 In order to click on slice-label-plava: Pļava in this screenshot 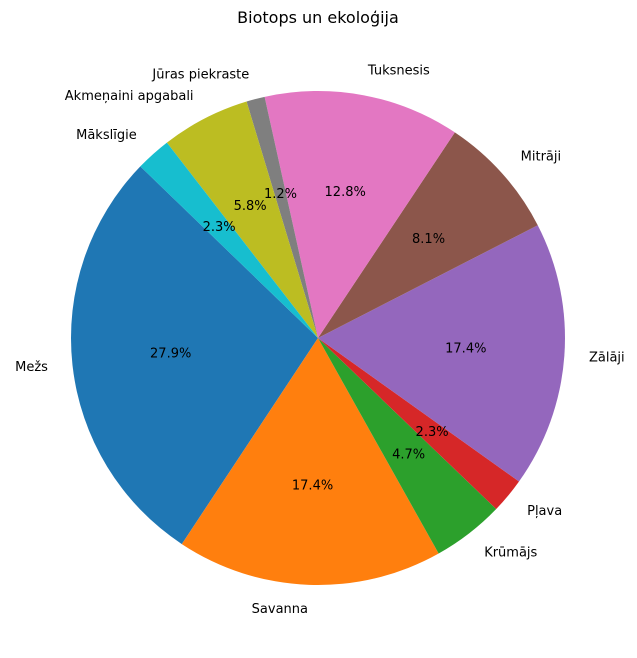, I will do `click(544, 511)`.